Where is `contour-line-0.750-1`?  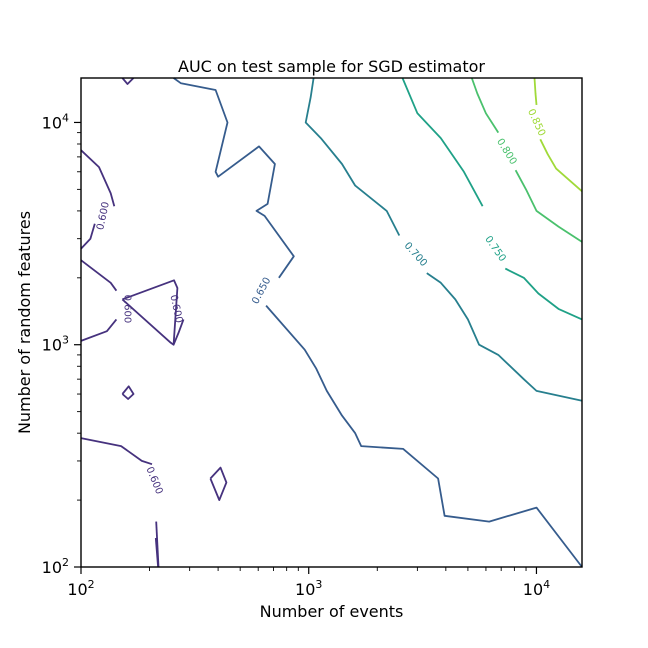
contour-line-0.750-1 is located at coordinates (543, 294).